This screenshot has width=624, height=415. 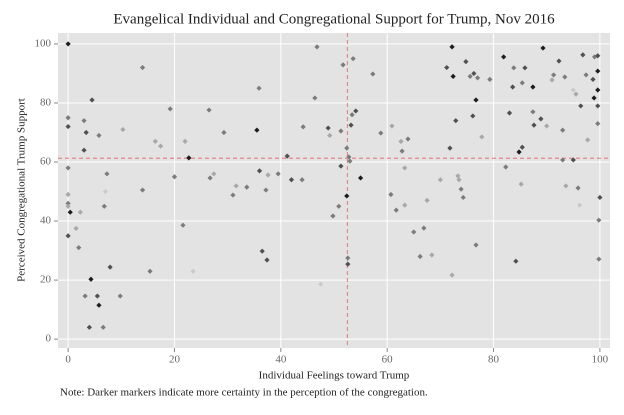 I want to click on y-tick-label: 80, so click(x=46, y=102).